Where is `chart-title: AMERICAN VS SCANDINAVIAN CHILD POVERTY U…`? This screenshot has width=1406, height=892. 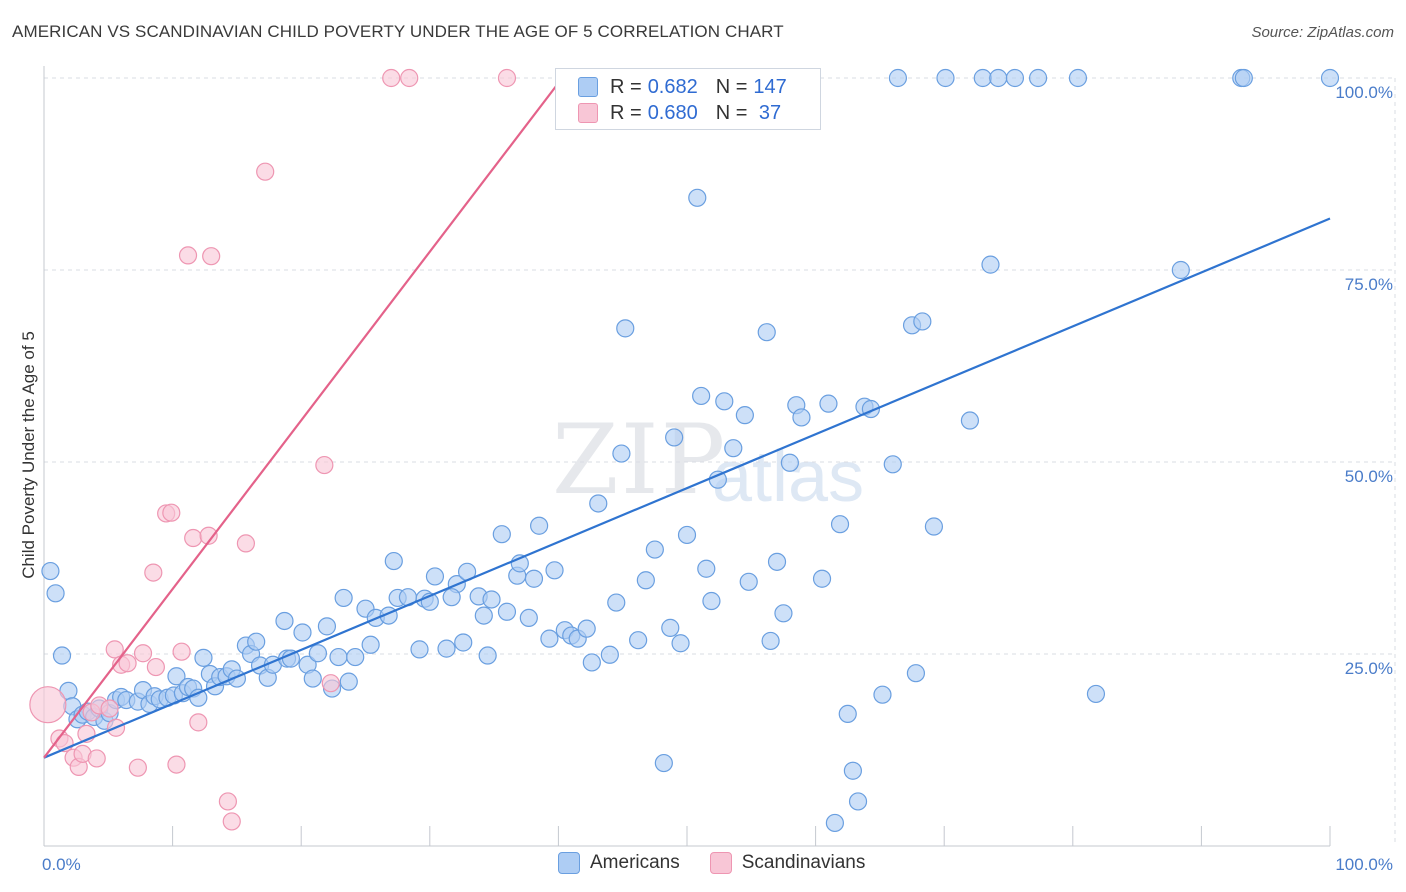 chart-title: AMERICAN VS SCANDINAVIAN CHILD POVERTY U… is located at coordinates (398, 31).